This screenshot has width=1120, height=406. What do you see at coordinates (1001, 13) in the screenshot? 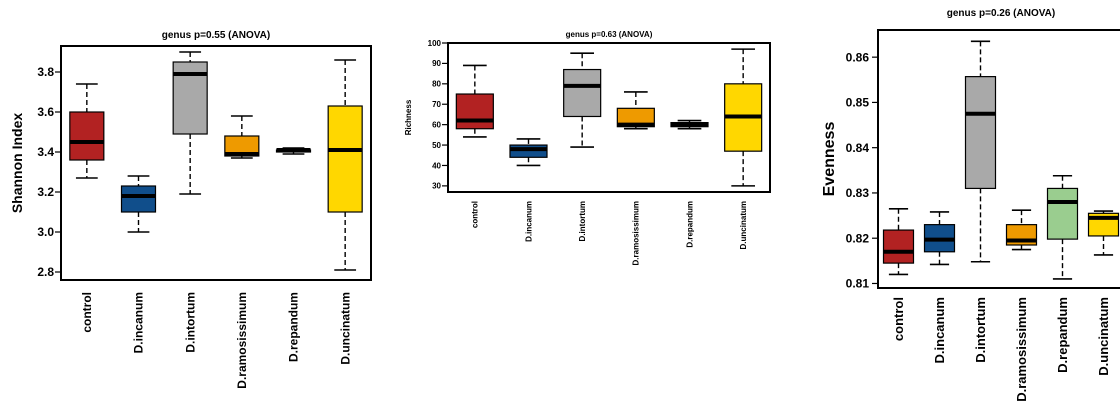
I see `chart-title: genus p=0.26 (ANOVA)` at bounding box center [1001, 13].